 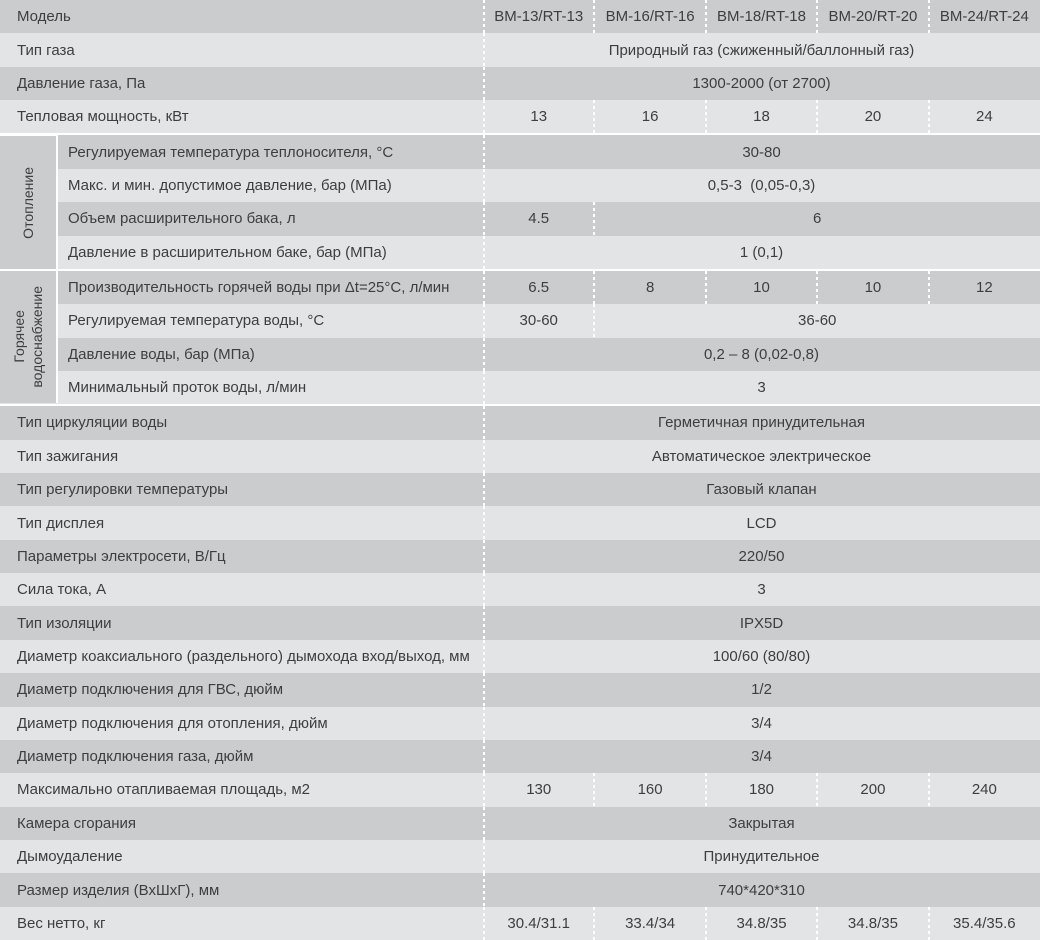 I want to click on row-label: Тип циркуляции воды, so click(x=92, y=423).